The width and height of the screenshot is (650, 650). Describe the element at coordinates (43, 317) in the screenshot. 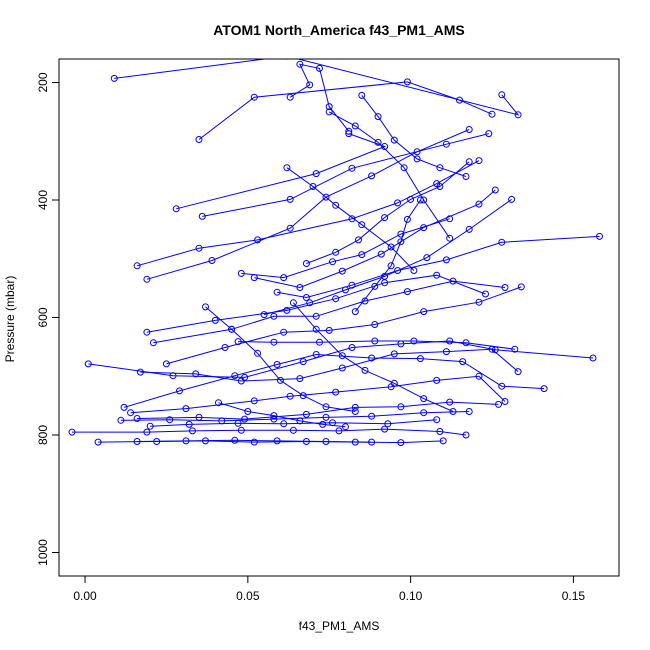

I see `y-tick-label: 600` at that location.